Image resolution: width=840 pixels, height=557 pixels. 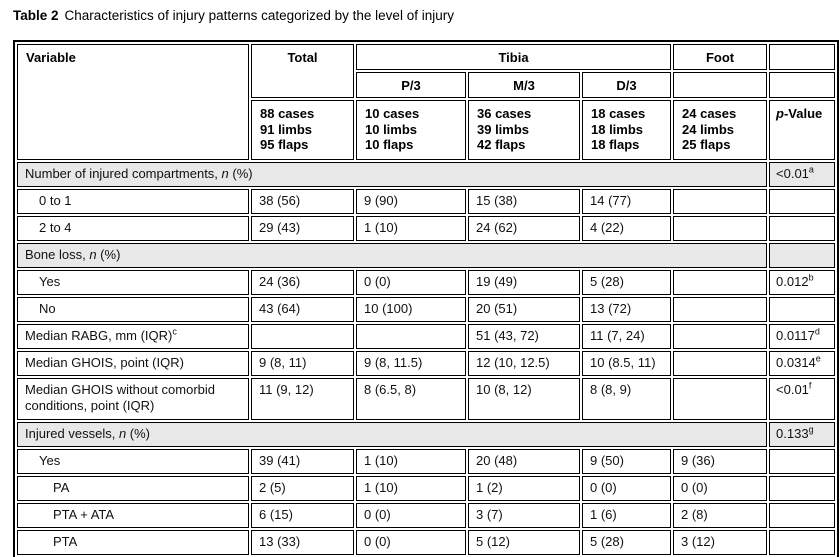 I want to click on cell-tibia-d3: 0 (0), so click(x=627, y=489).